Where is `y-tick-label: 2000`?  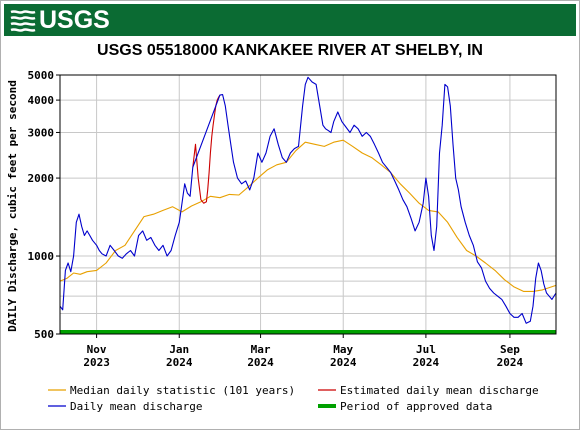 y-tick-label: 2000 is located at coordinates (41, 178).